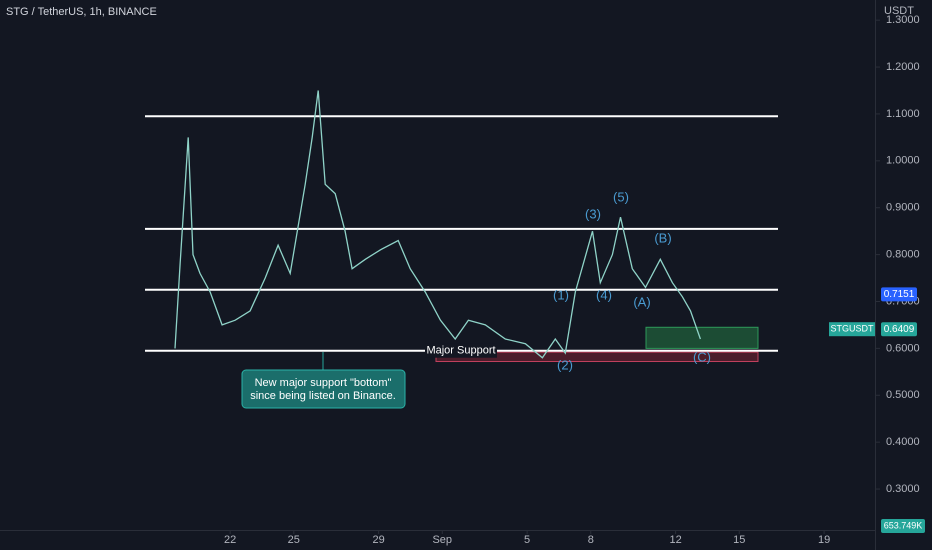 Image resolution: width=932 pixels, height=550 pixels. Describe the element at coordinates (323, 396) in the screenshot. I see `callout-text: since being listed on Binance.` at that location.